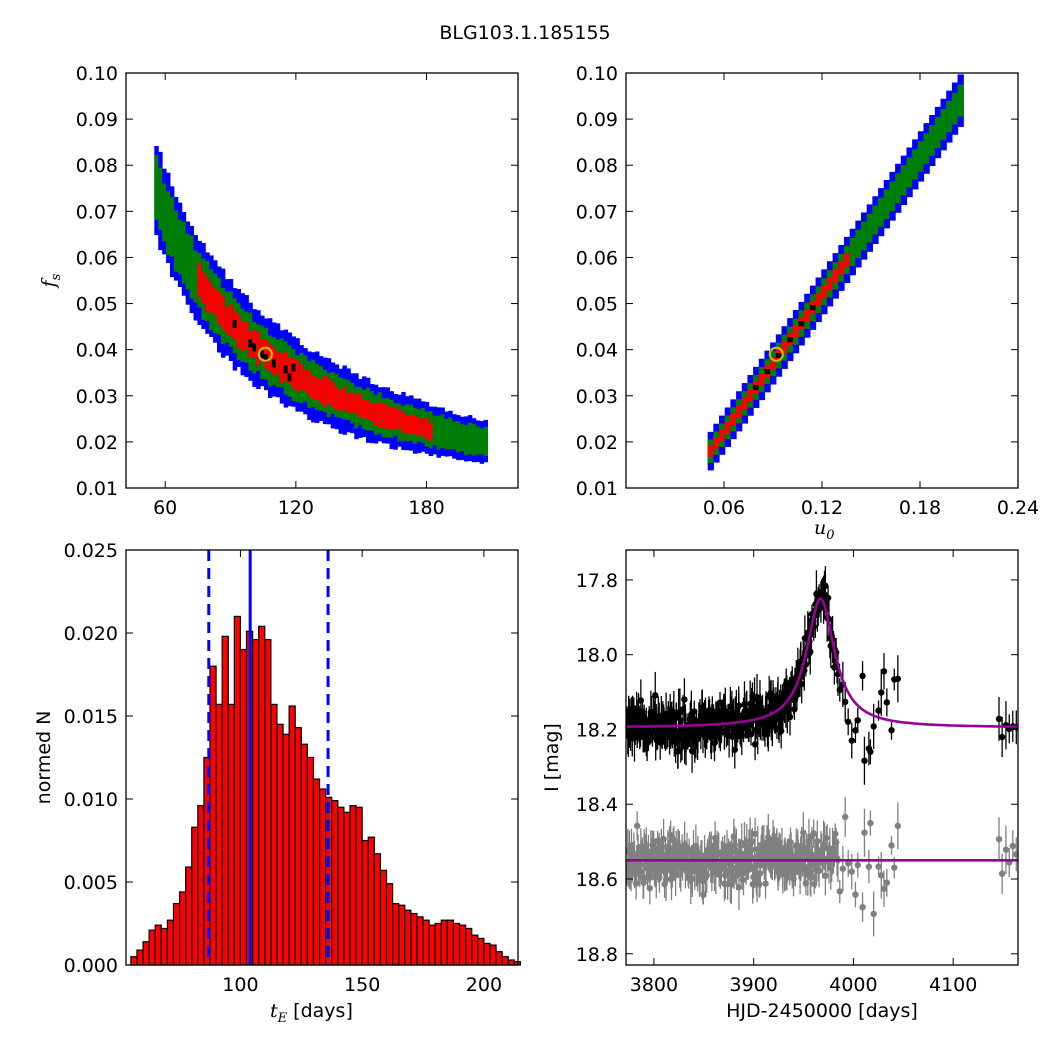  Describe the element at coordinates (822, 662) in the screenshot. I see `model-curve` at that location.